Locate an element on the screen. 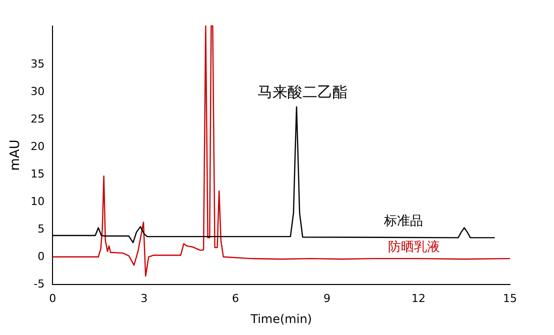  y-tick-label: 30 is located at coordinates (37, 91).